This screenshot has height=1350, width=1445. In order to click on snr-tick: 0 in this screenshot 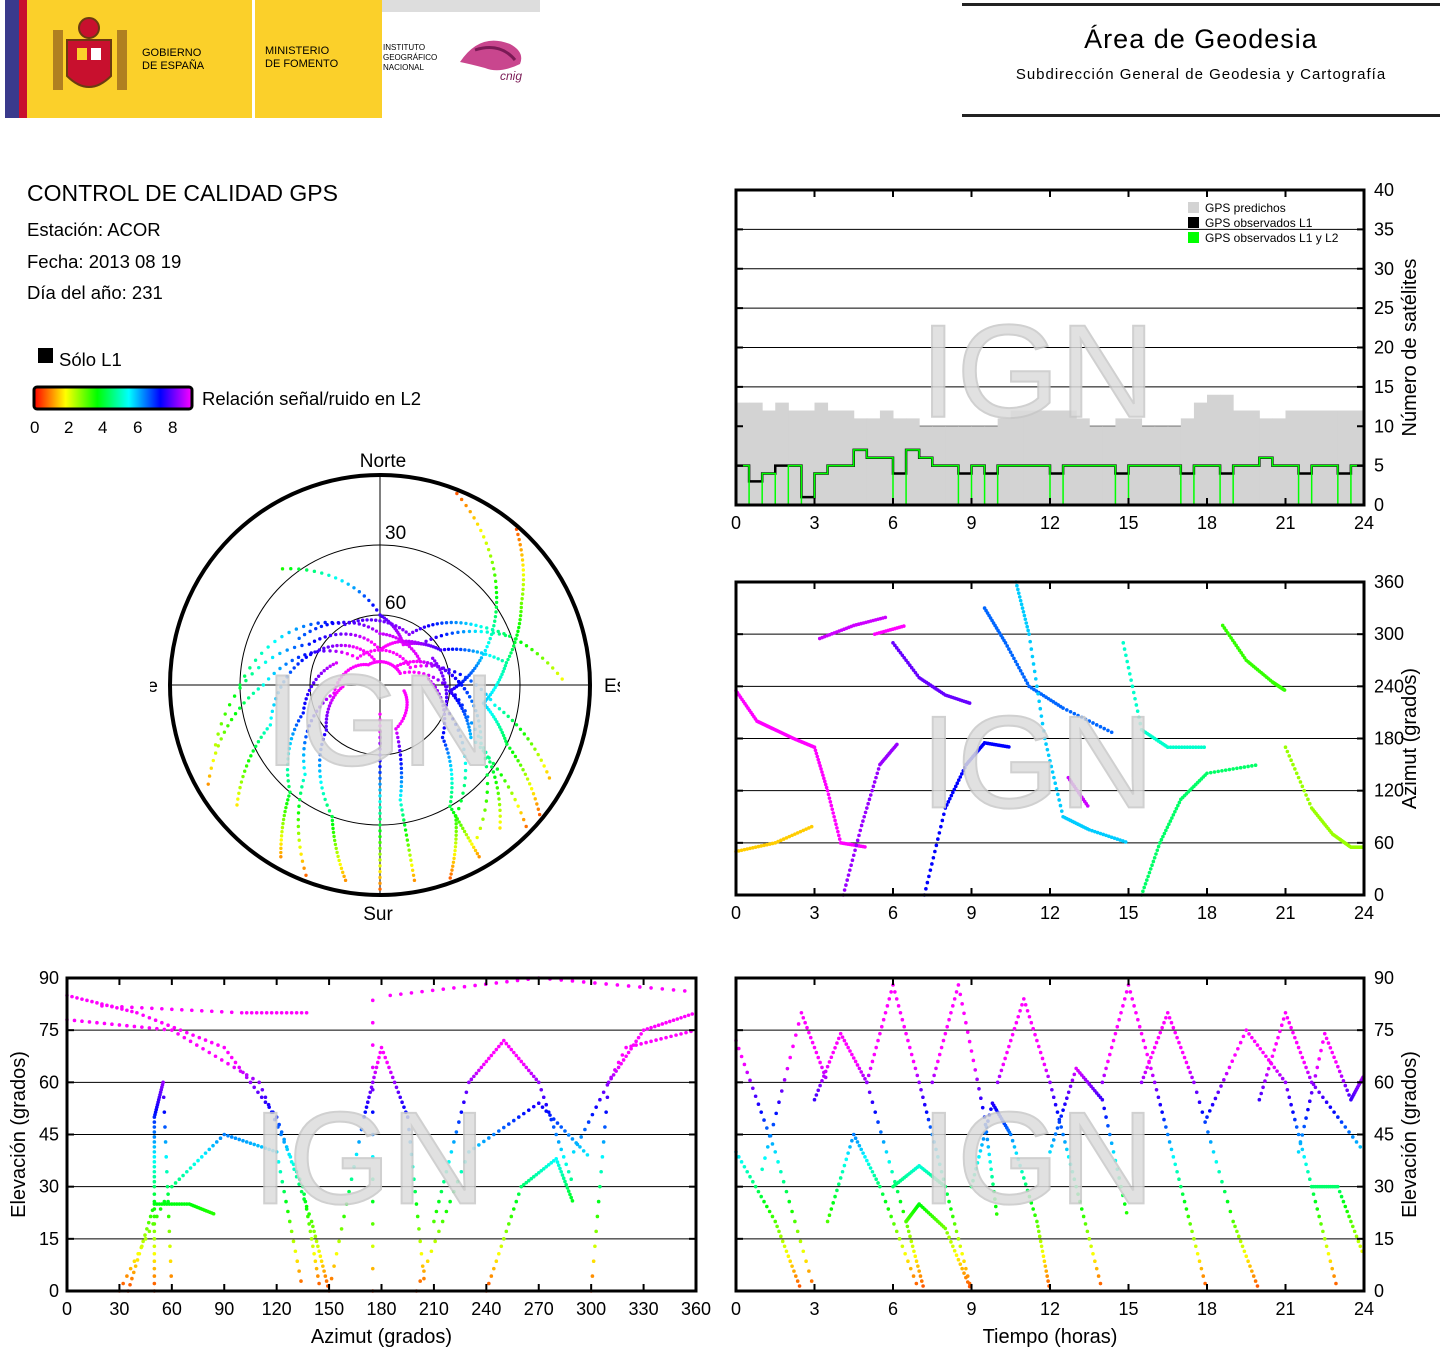, I will do `click(34, 427)`.